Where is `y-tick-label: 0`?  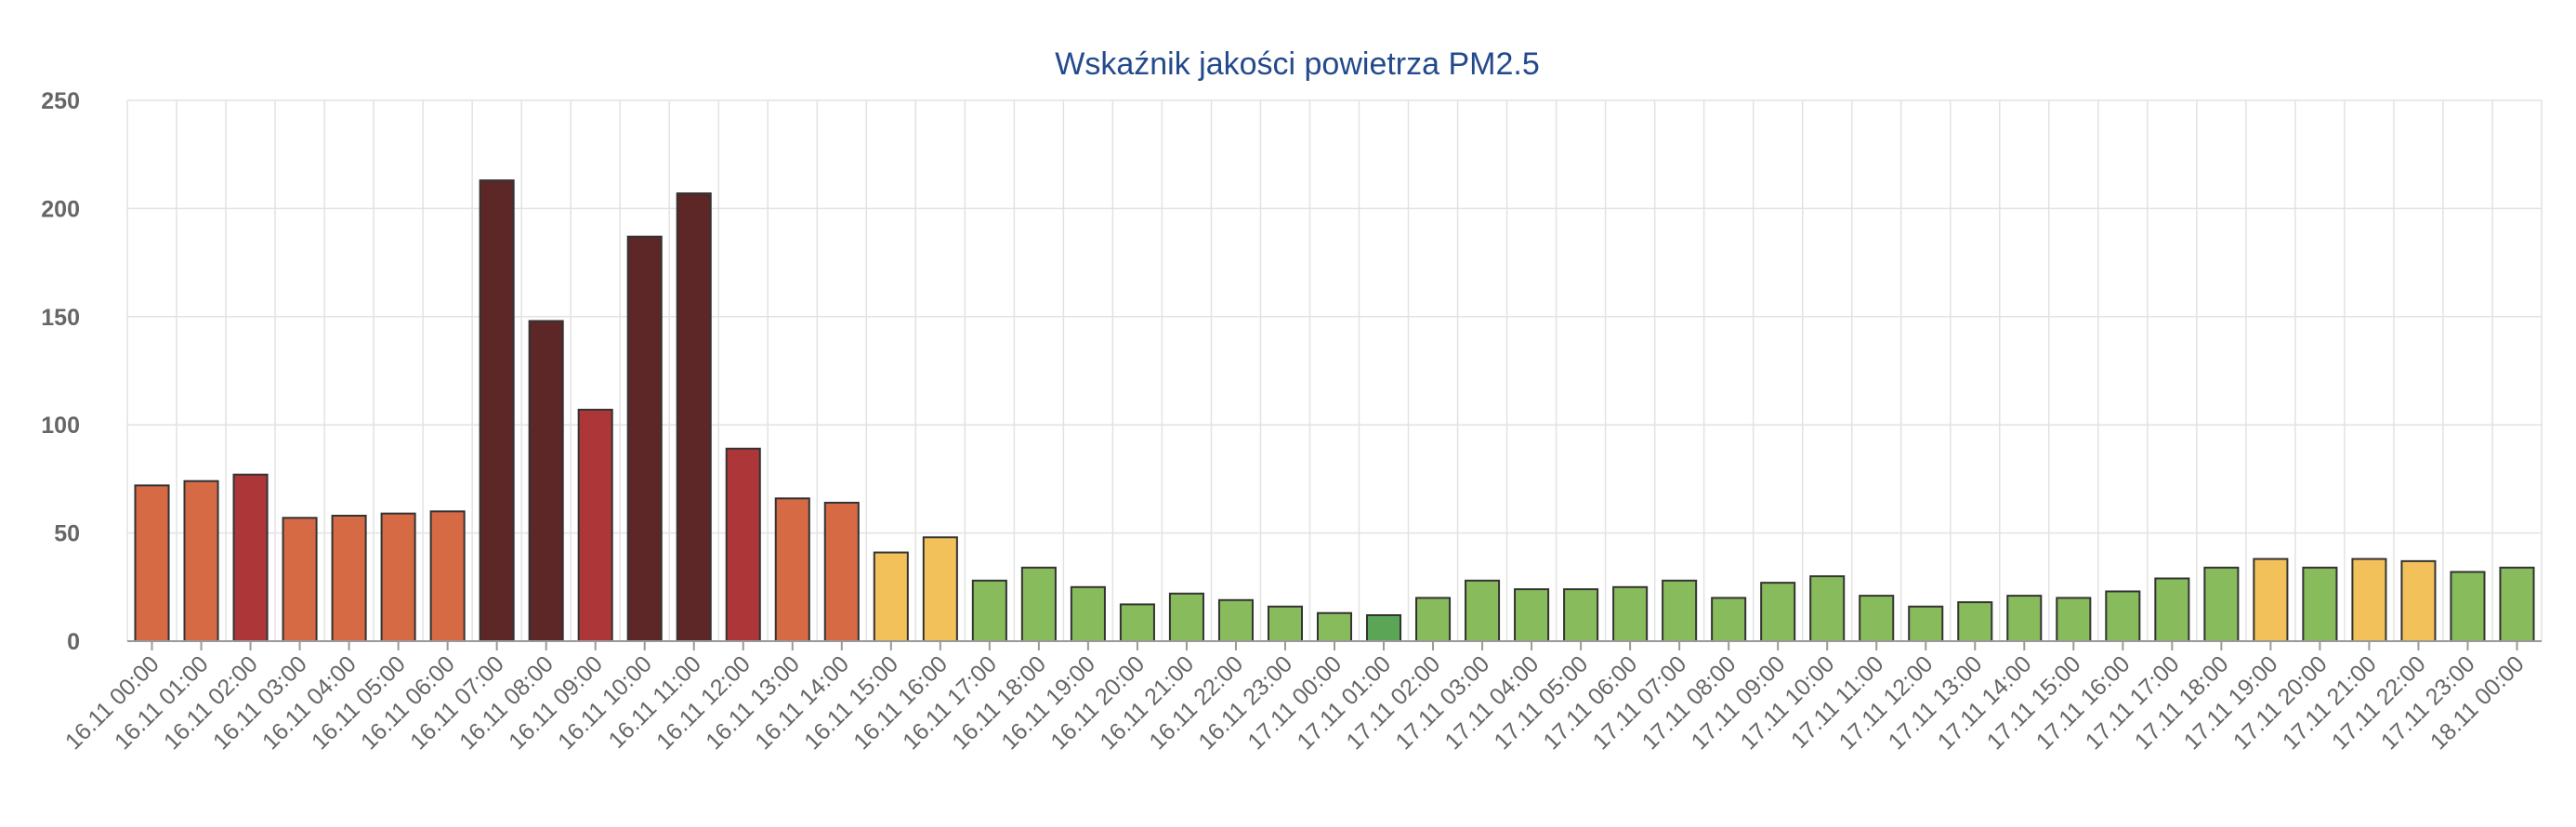
y-tick-label: 0 is located at coordinates (73, 642).